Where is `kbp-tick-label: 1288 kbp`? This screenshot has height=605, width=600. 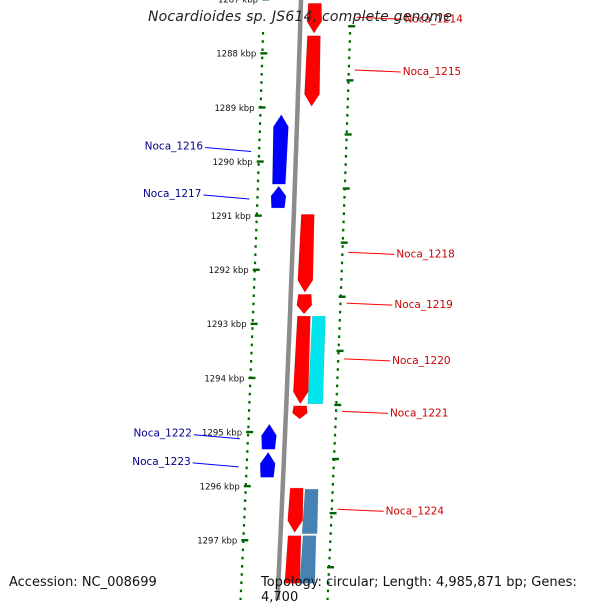 kbp-tick-label: 1288 kbp is located at coordinates (236, 55).